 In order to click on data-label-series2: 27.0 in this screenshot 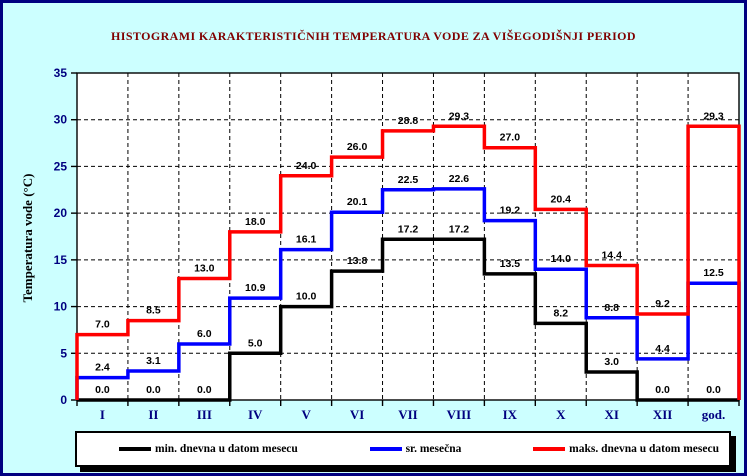, I will do `click(510, 138)`.